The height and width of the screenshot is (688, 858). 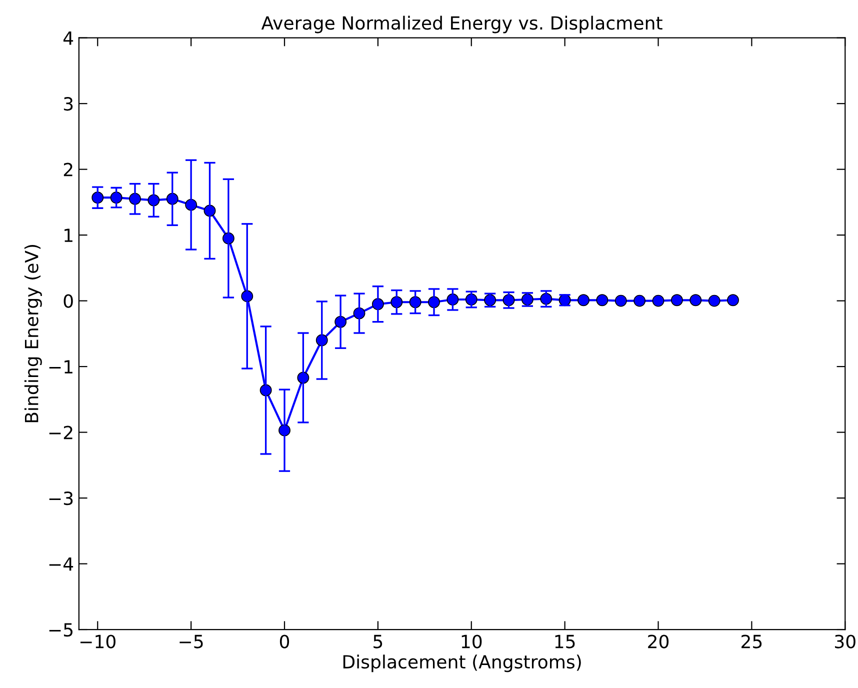 What do you see at coordinates (565, 641) in the screenshot?
I see `x-tick-label: 15` at bounding box center [565, 641].